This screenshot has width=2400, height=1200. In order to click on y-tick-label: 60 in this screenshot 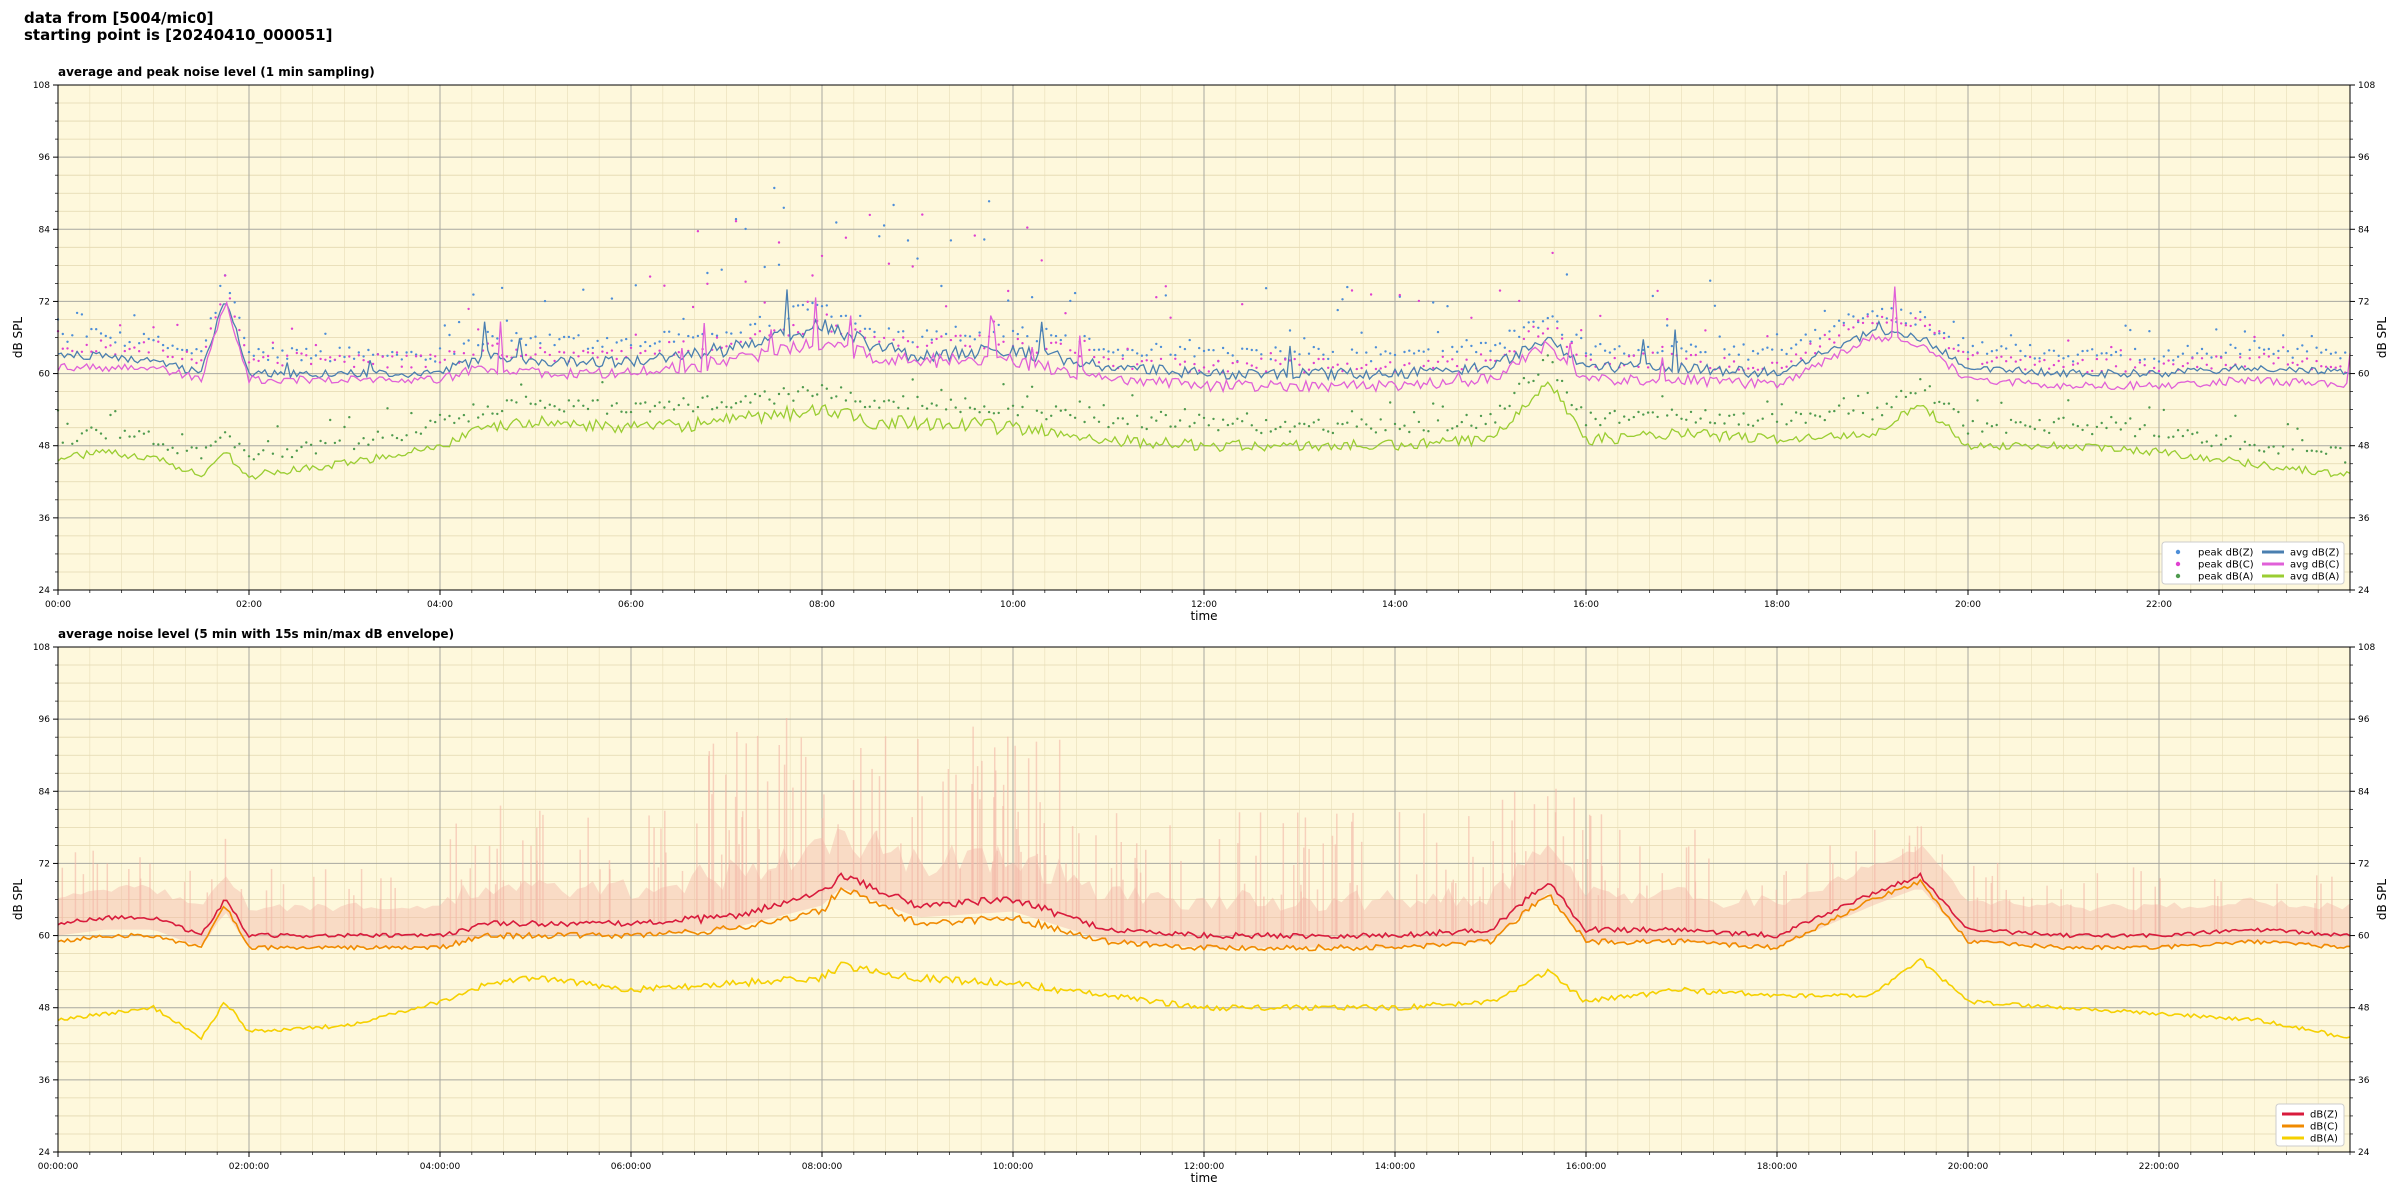, I will do `click(2364, 375)`.